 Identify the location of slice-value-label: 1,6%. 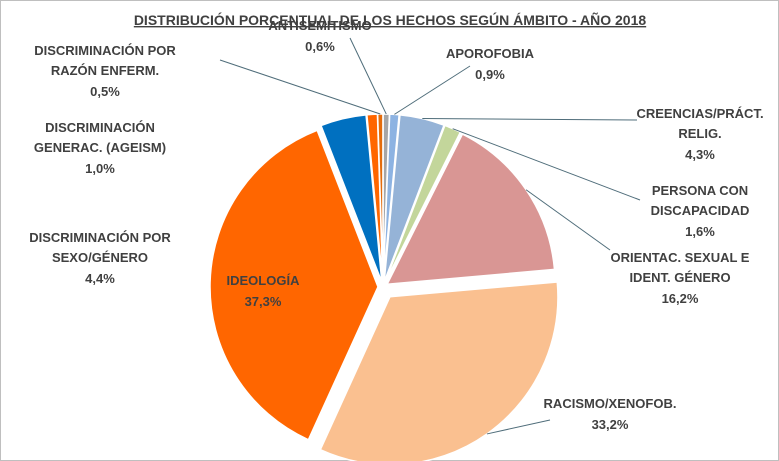
(700, 231).